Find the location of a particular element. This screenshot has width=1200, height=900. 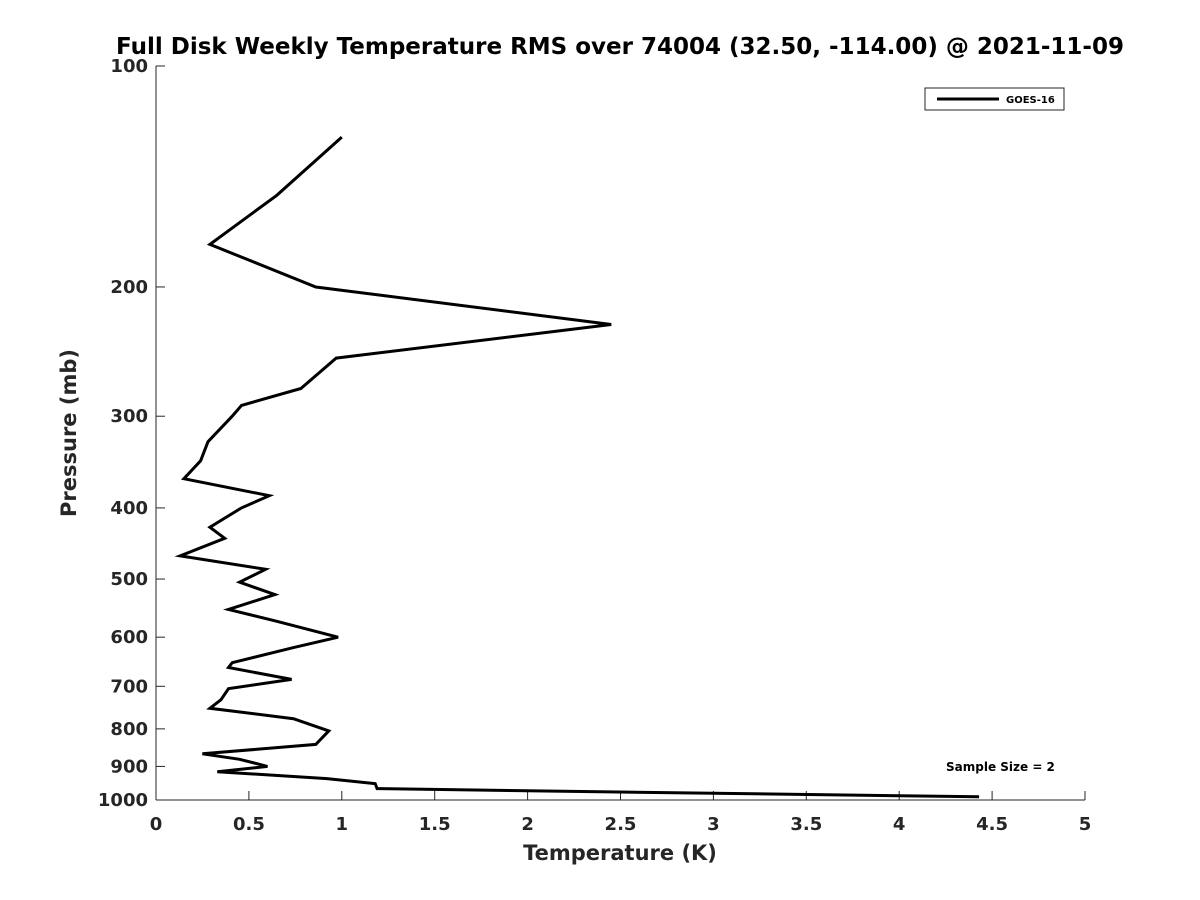

y-tick-label: 800 is located at coordinates (129, 729).